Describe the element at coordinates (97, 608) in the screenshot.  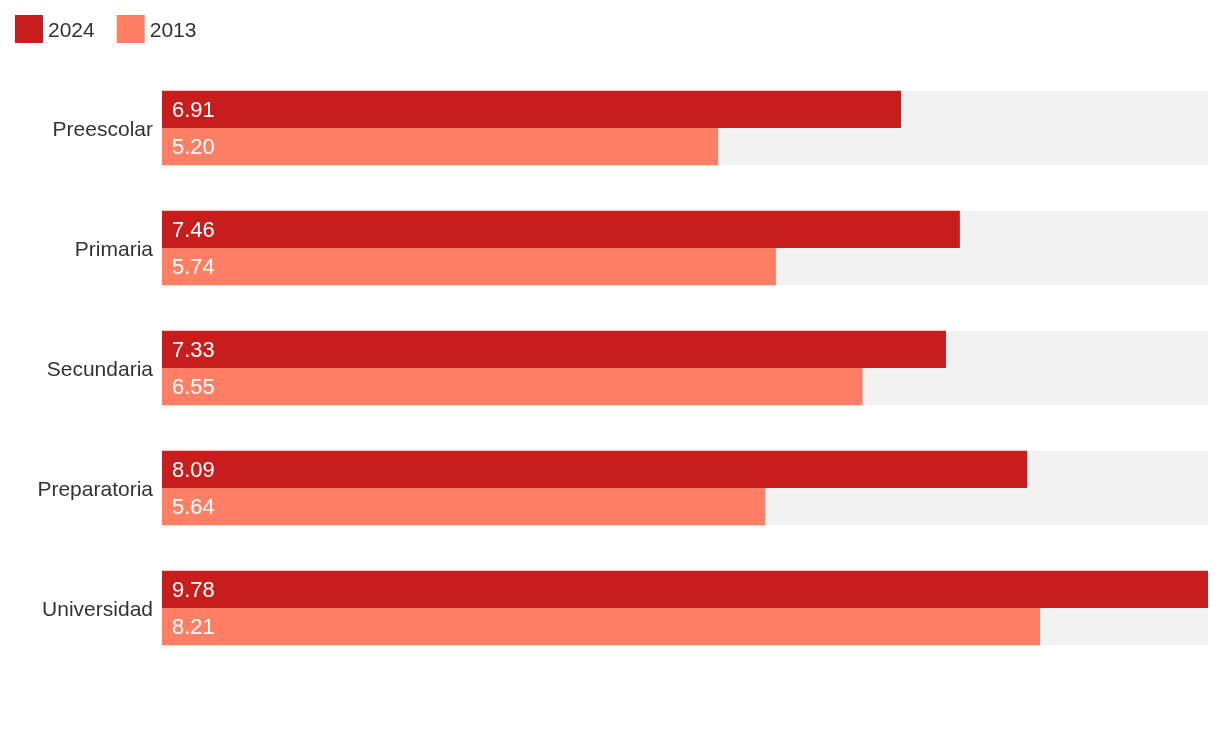
I see `y-tick-label: Universidad` at that location.